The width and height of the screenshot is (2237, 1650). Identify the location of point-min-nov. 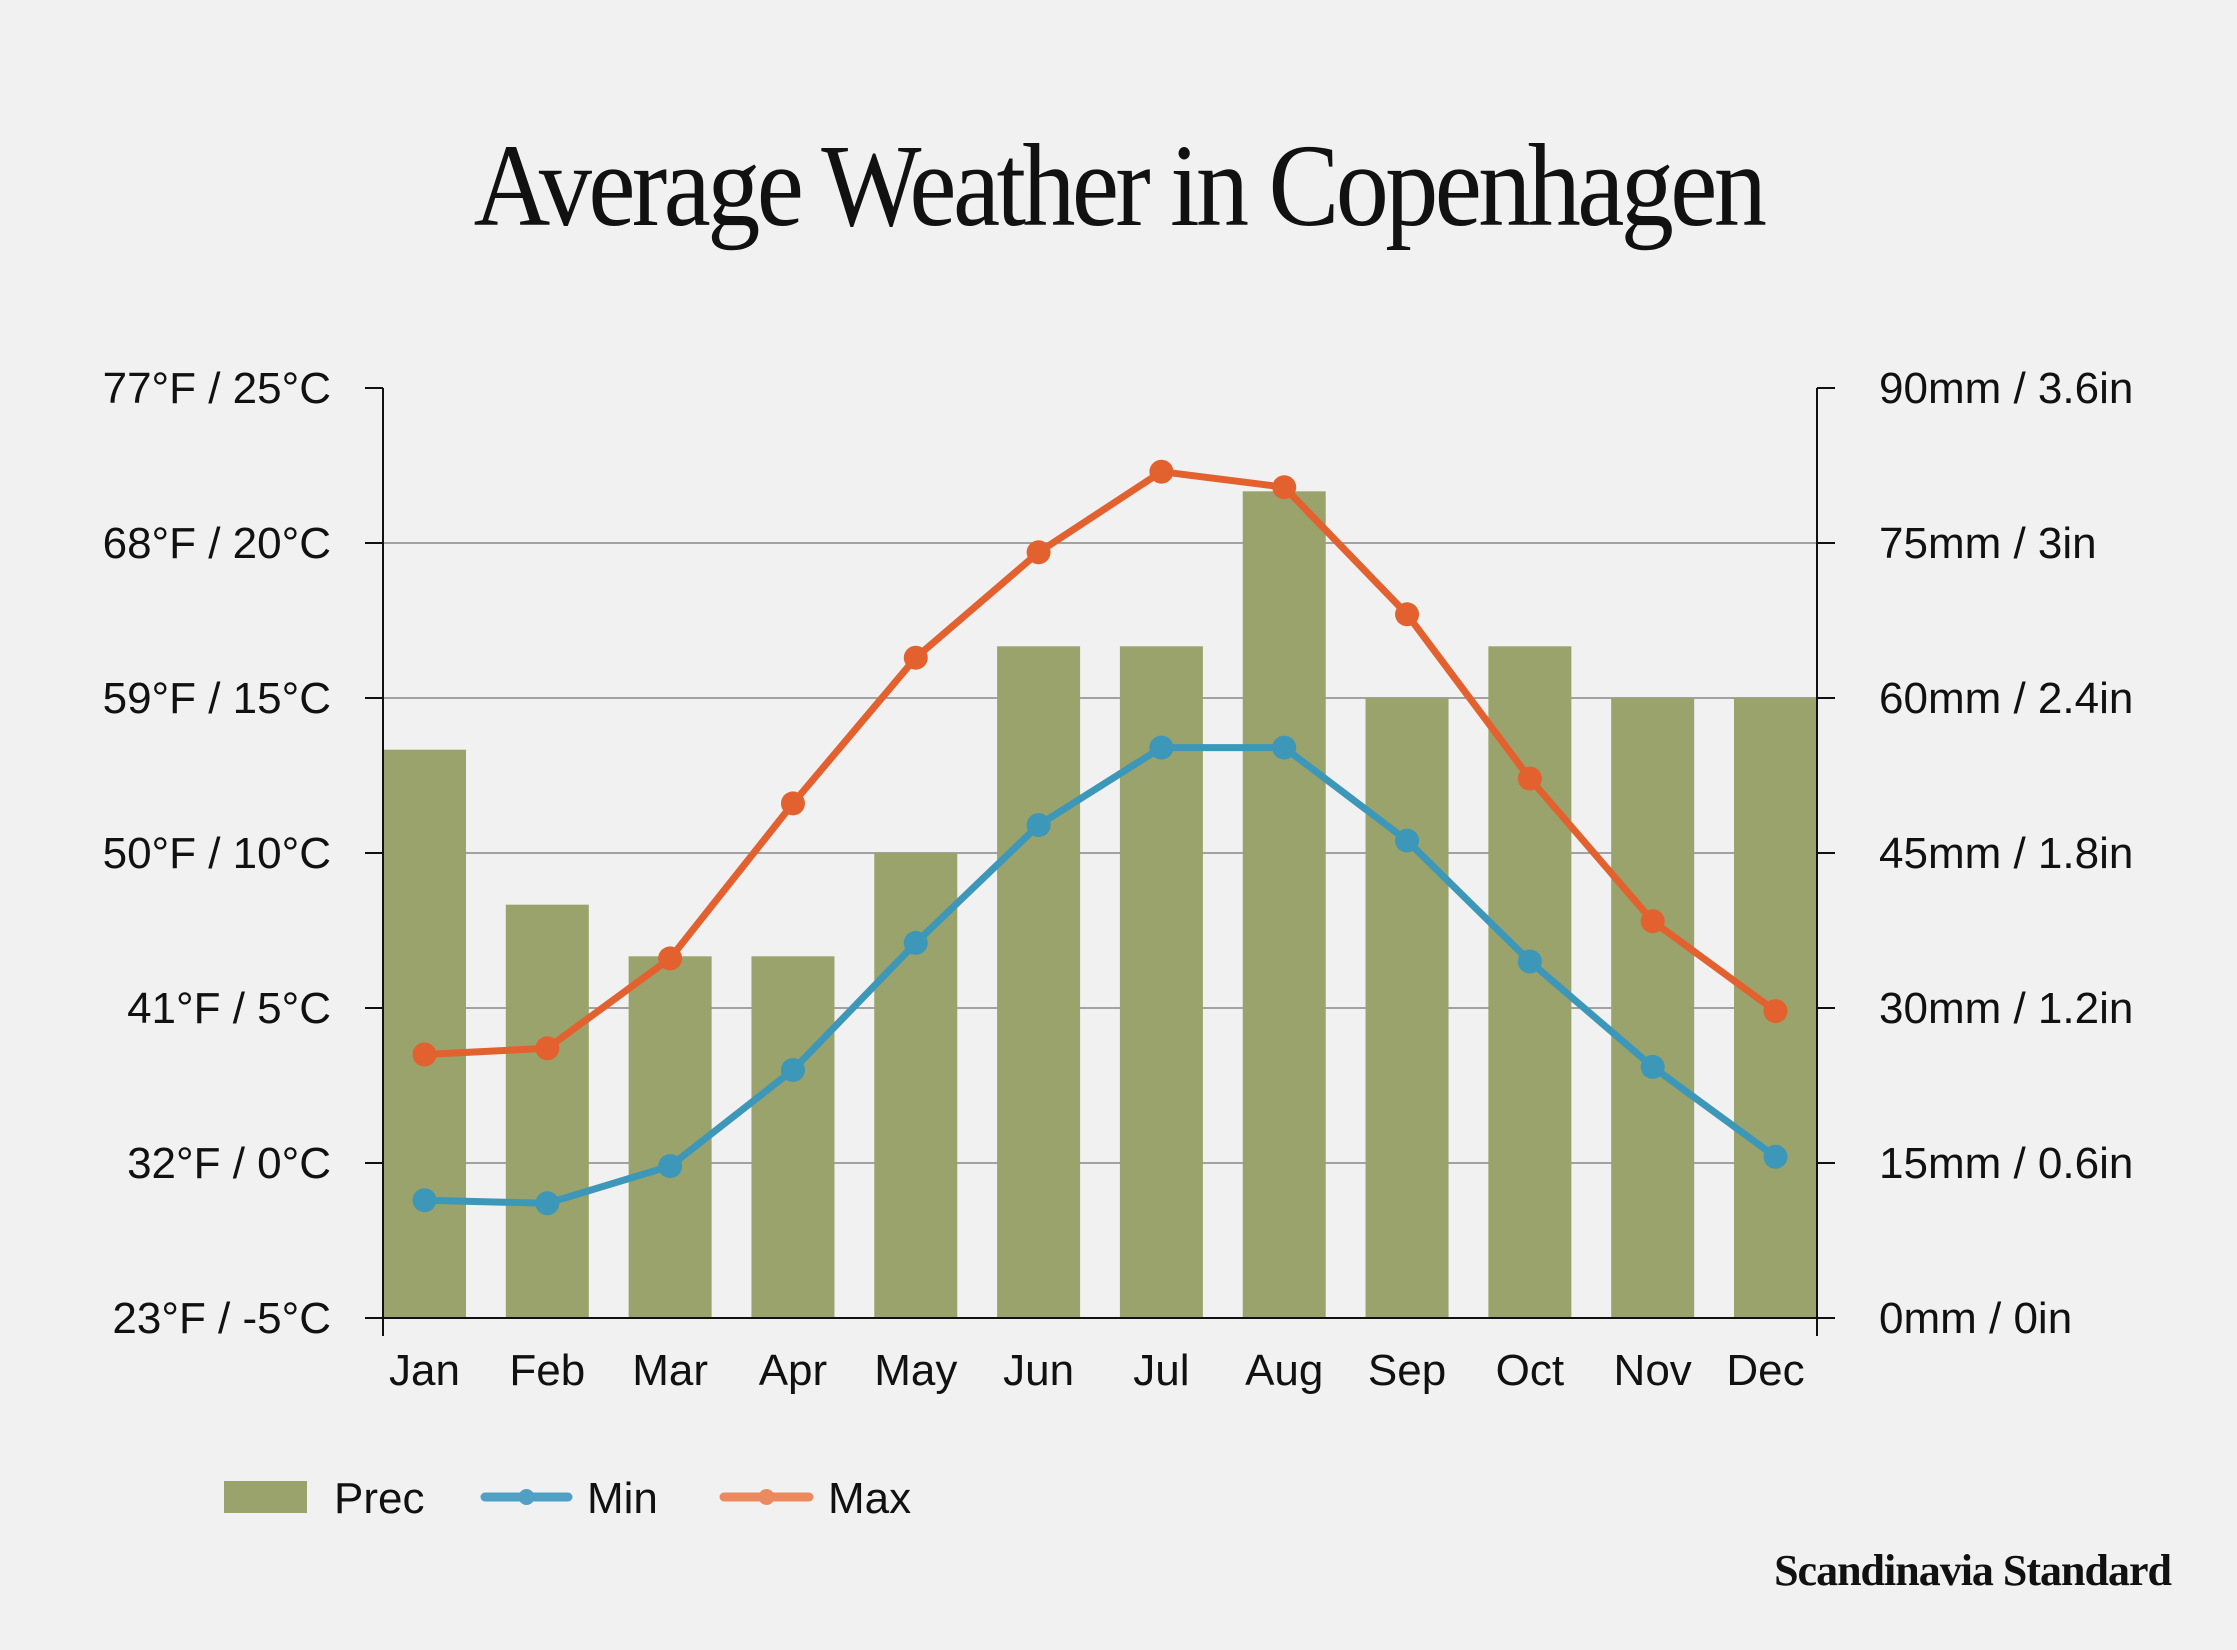
(1652, 1066).